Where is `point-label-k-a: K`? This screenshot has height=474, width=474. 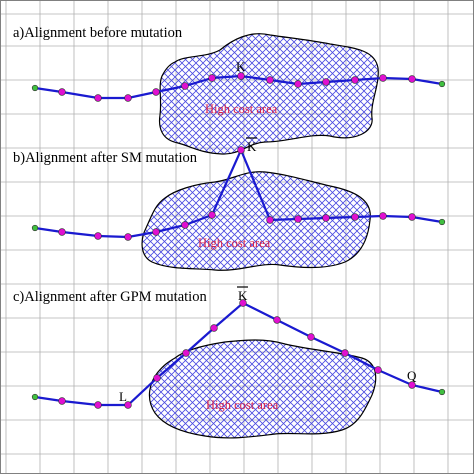 point-label-k-a: K is located at coordinates (241, 66).